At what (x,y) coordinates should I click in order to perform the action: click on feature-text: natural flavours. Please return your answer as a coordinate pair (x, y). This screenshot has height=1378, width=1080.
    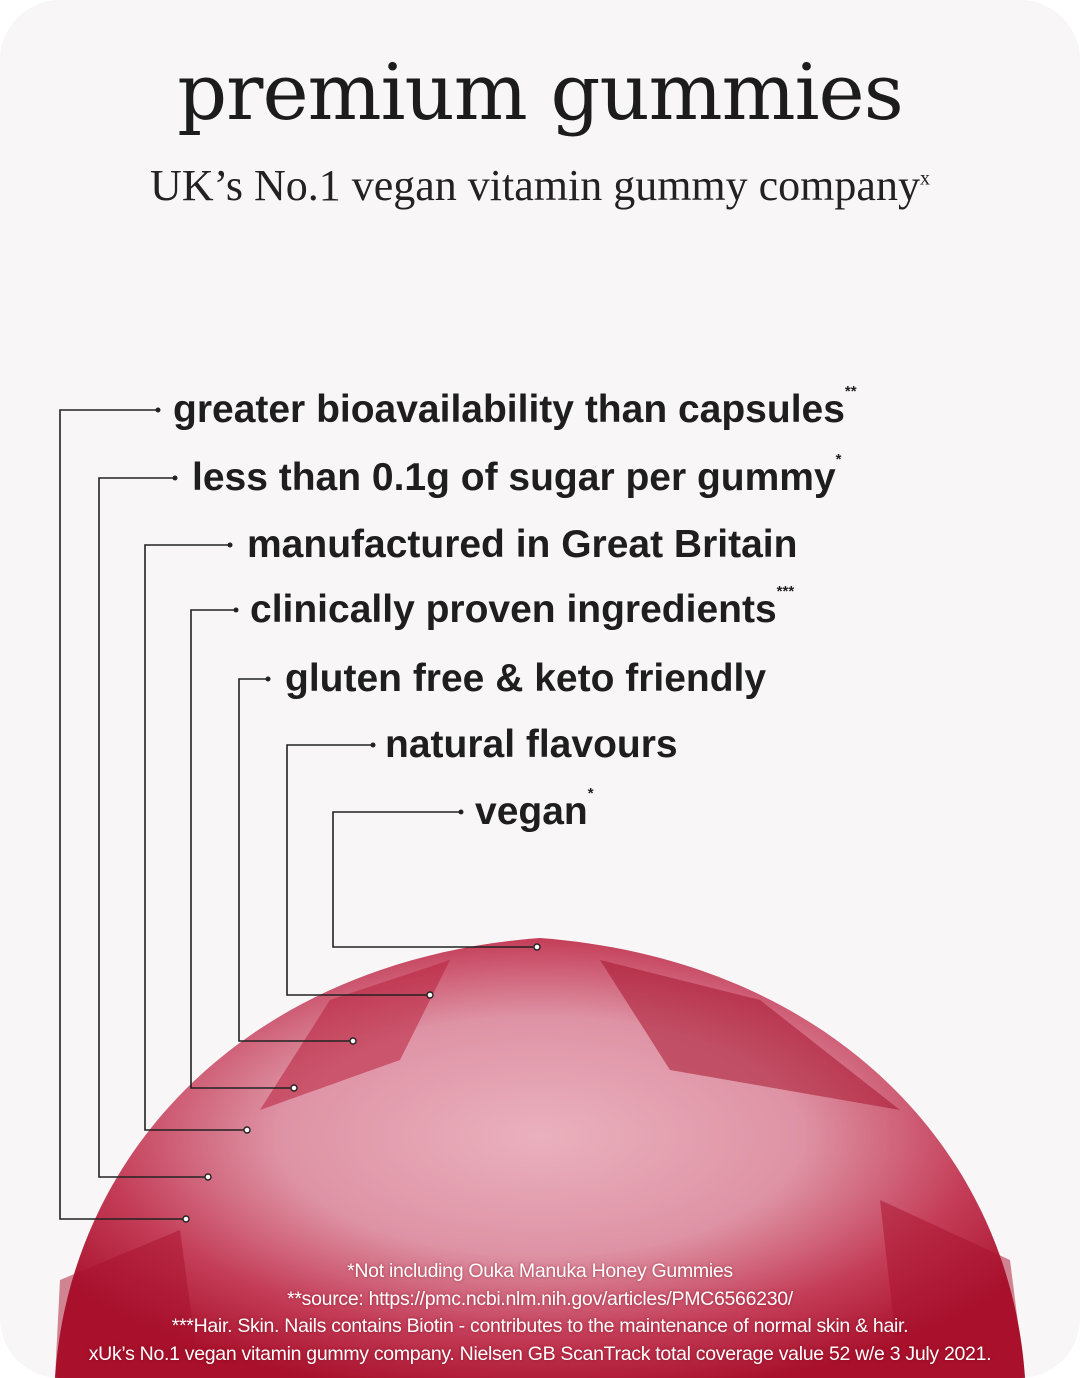
    Looking at the image, I should click on (531, 744).